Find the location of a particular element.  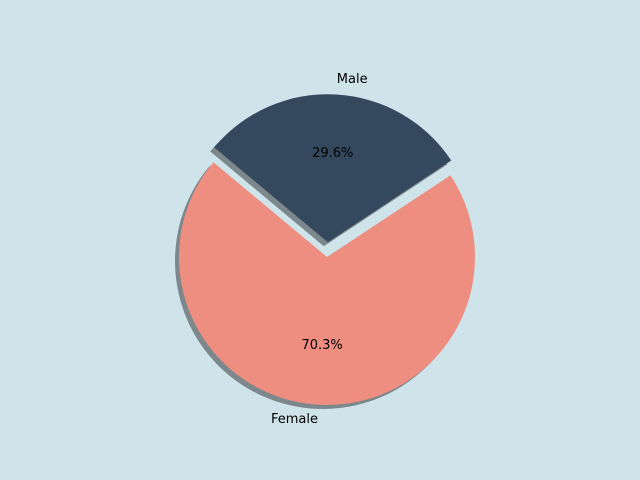

slice-label: Male is located at coordinates (352, 79).